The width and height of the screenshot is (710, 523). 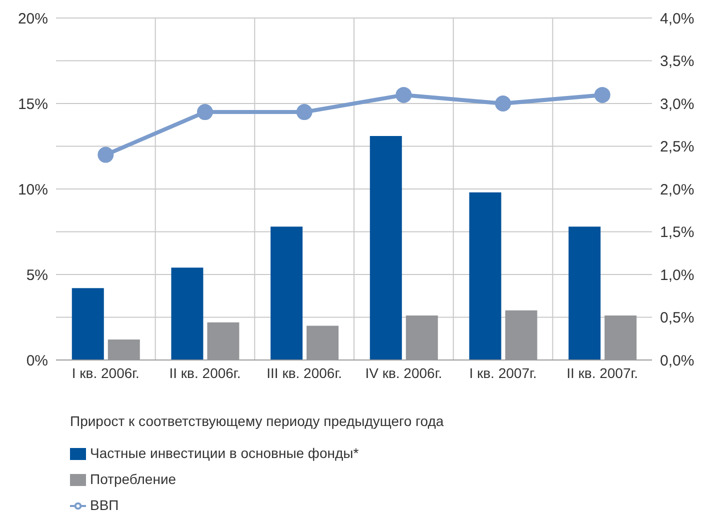 I want to click on y2-tick-label: 0,0%, so click(x=677, y=361).